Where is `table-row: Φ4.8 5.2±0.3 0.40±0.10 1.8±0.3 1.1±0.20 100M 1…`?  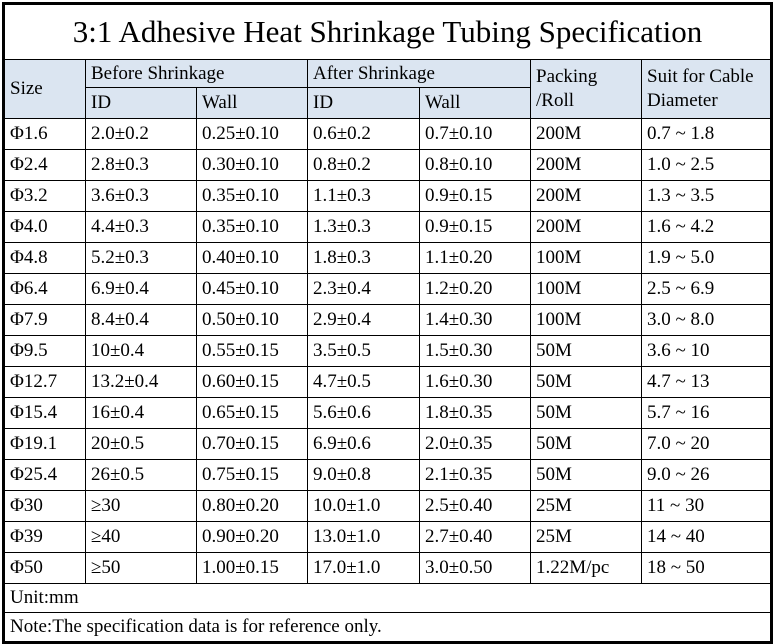 table-row: Φ4.8 5.2±0.3 0.40±0.10 1.8±0.3 1.1±0.20 100M 1… is located at coordinates (387, 258).